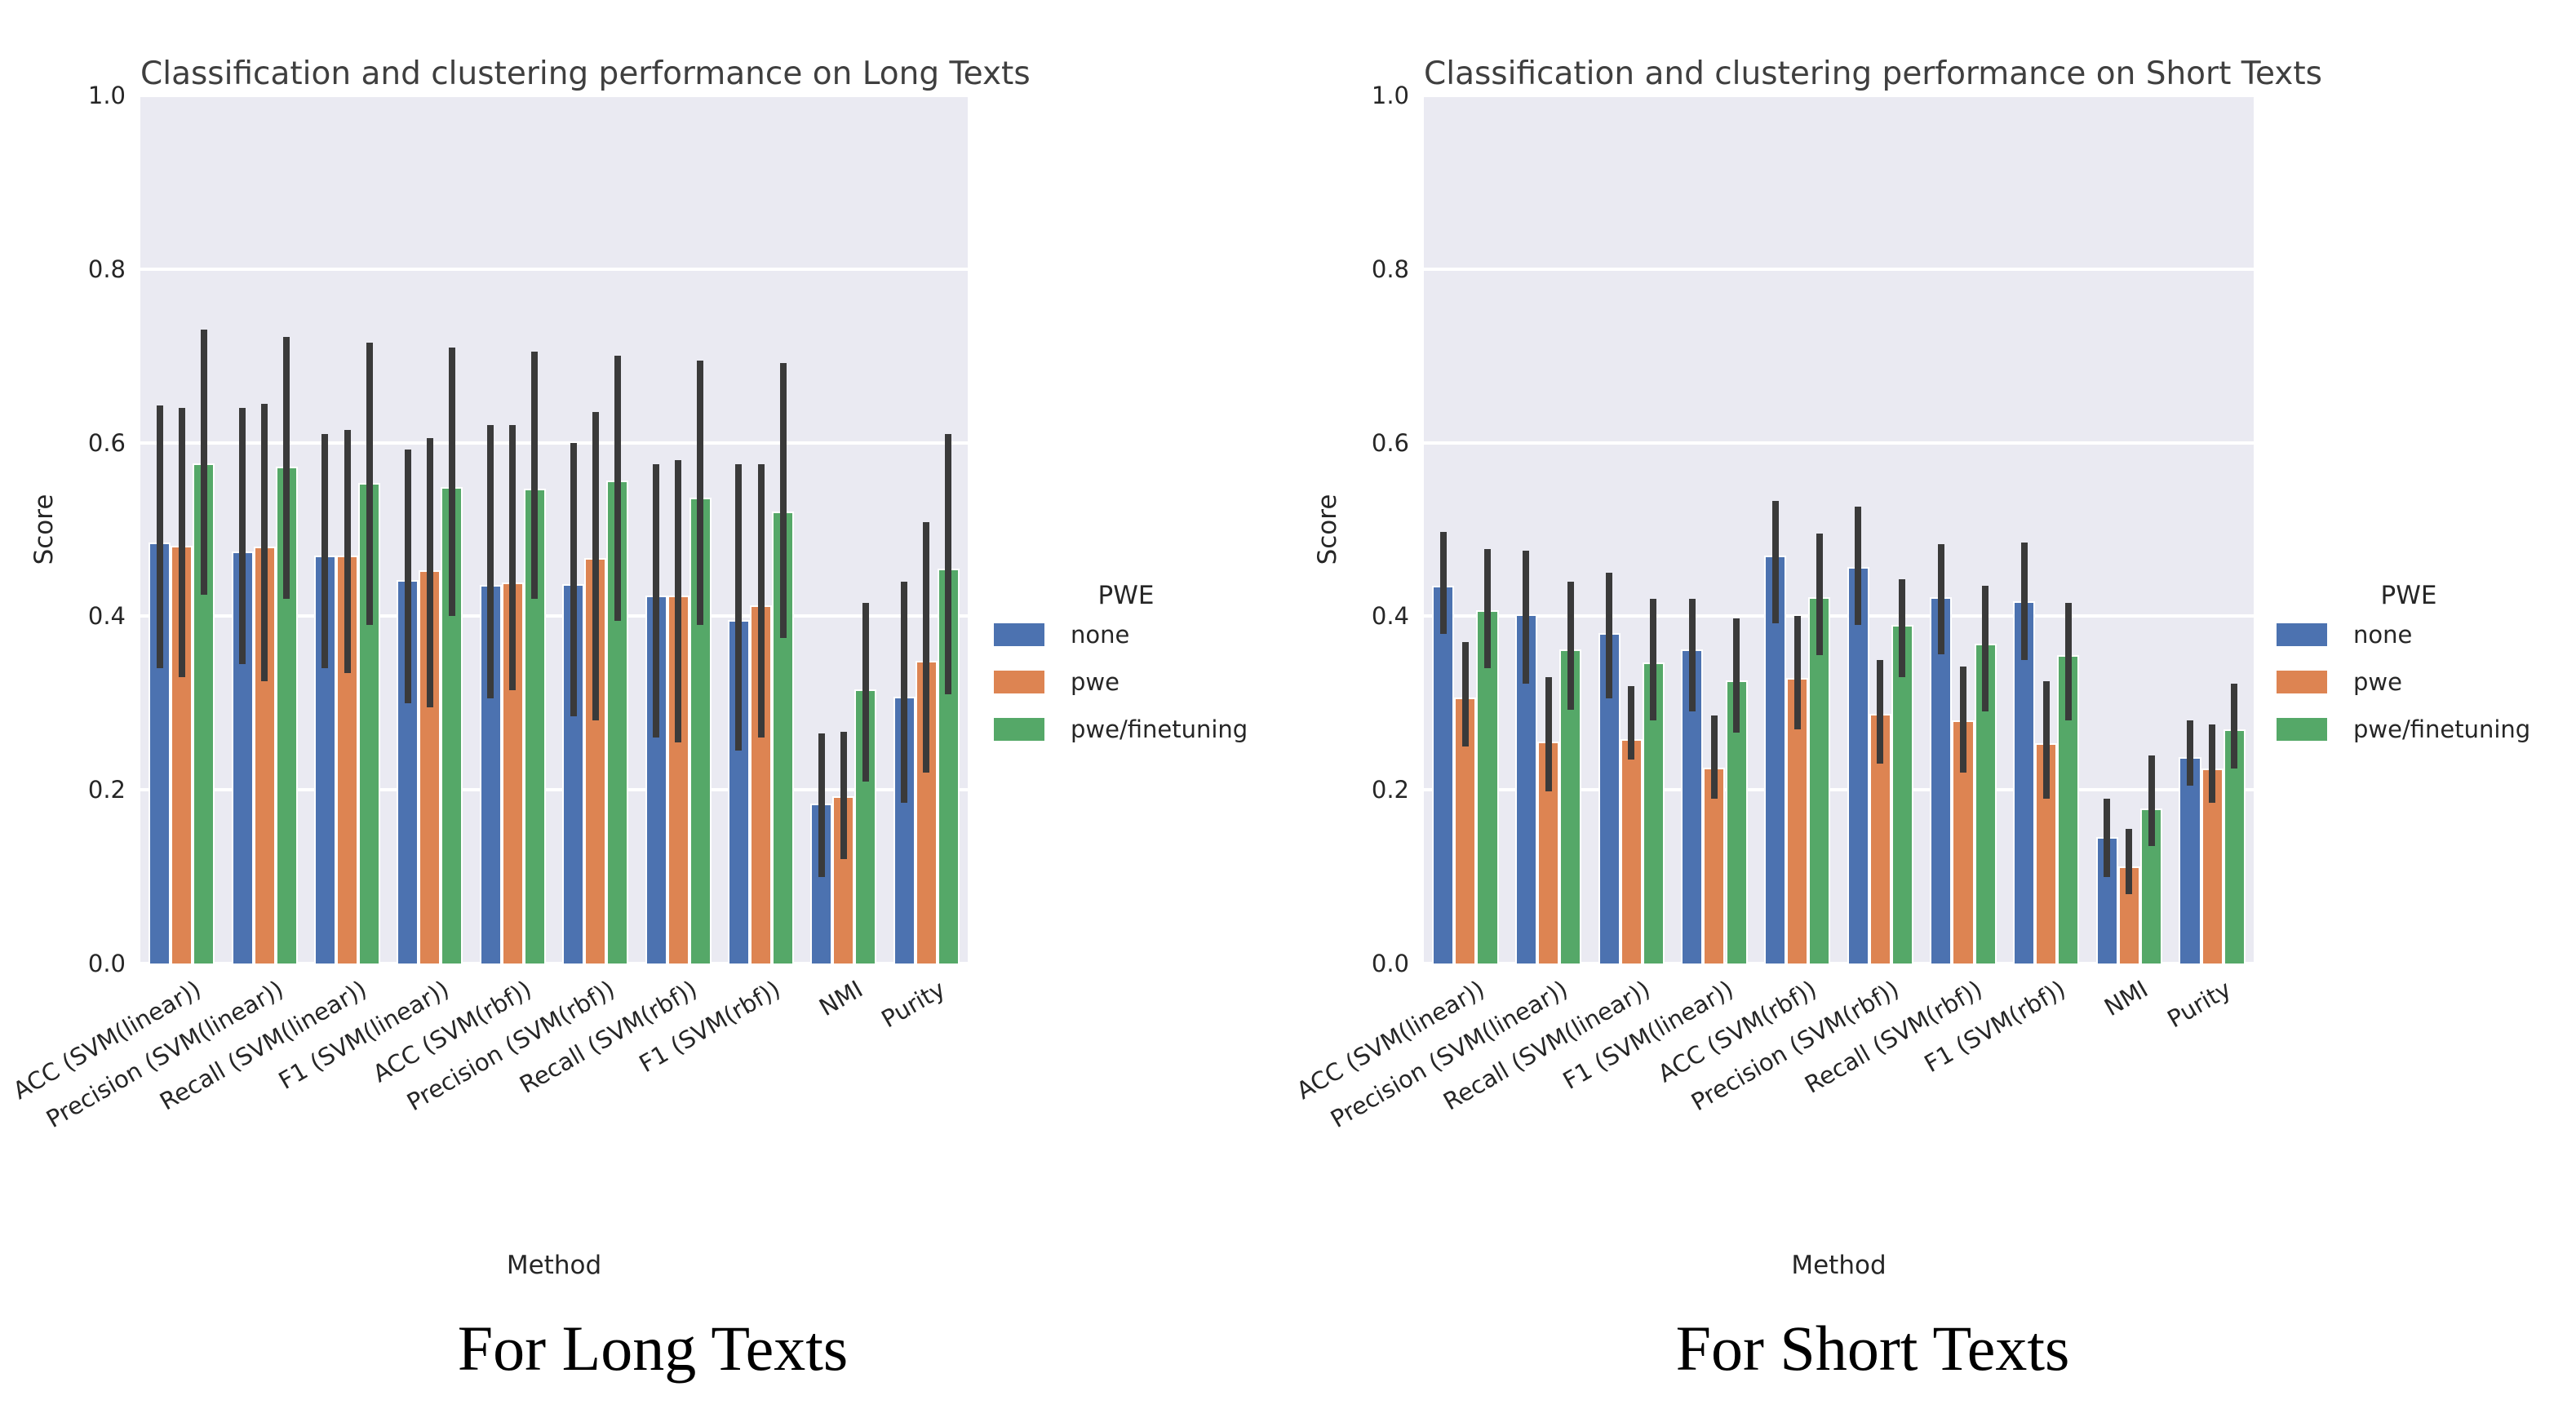  Describe the element at coordinates (1165, 665) in the screenshot. I see `legend-left: PWE none pwe pwe/finetuning` at that location.